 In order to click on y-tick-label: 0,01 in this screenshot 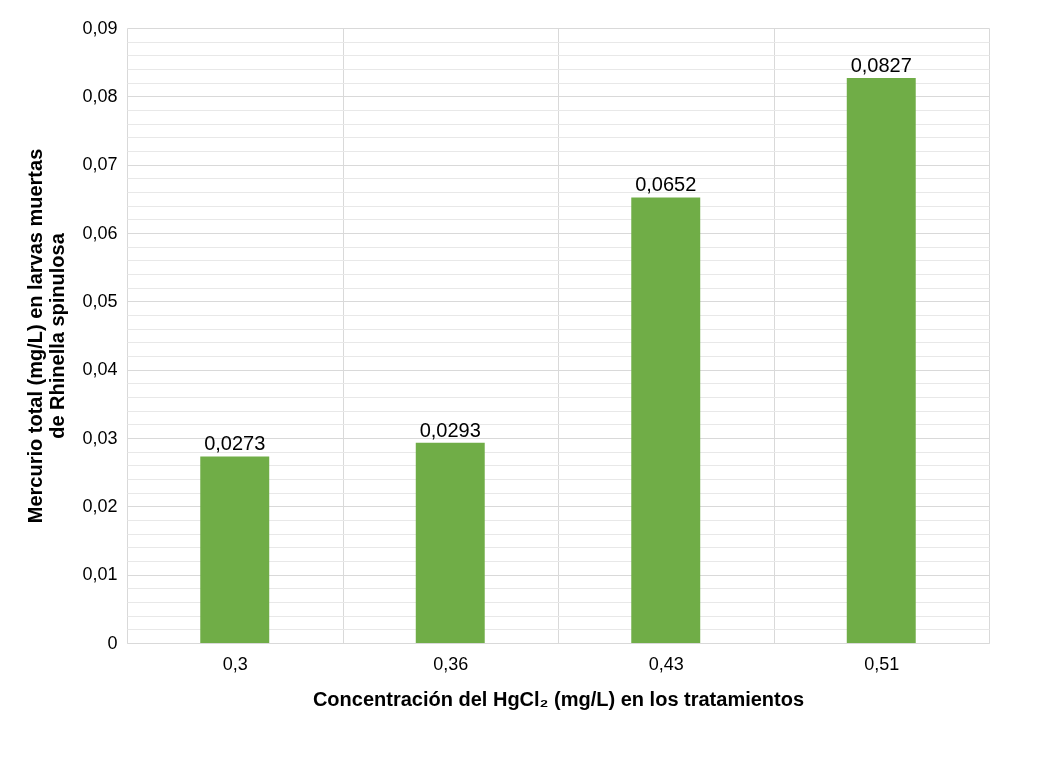, I will do `click(100, 574)`.